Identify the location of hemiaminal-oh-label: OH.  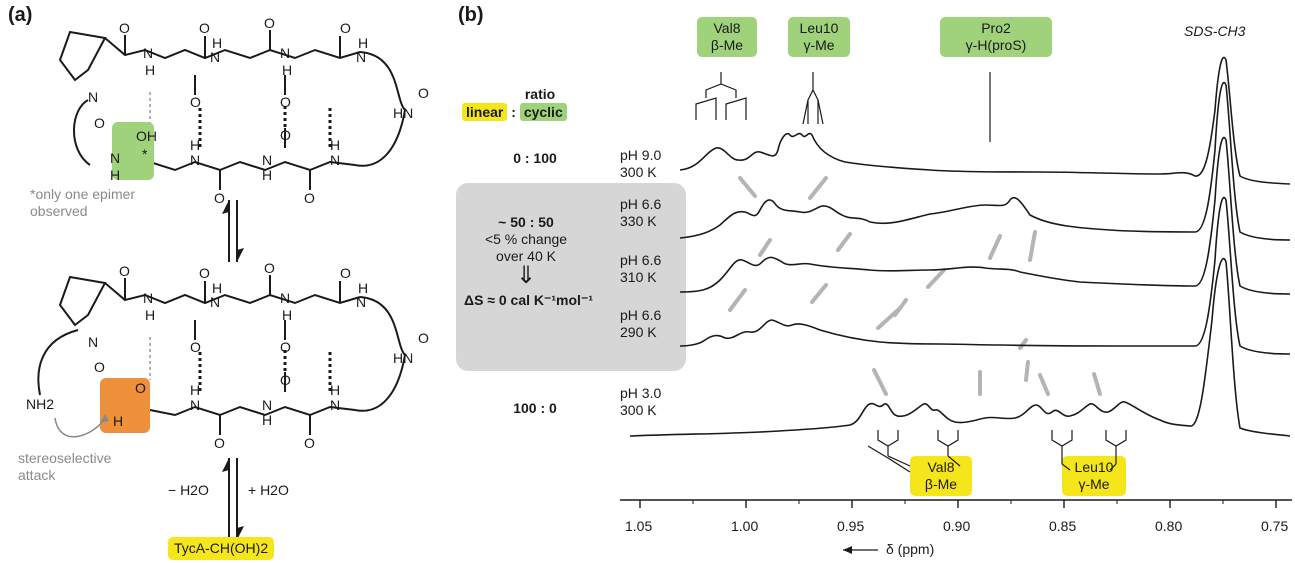
(146, 136).